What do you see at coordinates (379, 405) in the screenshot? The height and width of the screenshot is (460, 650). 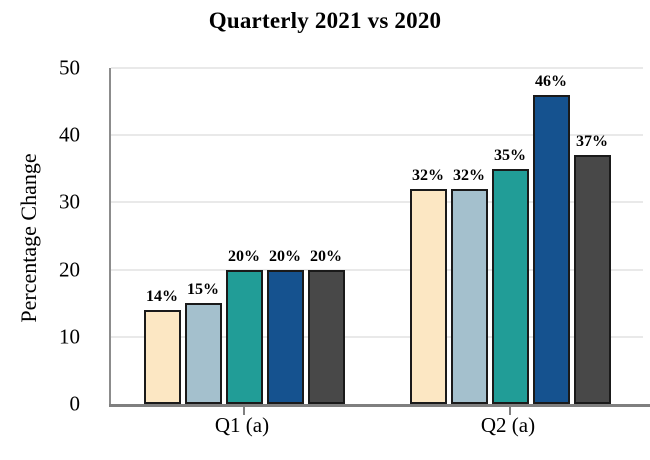 I see `x-axis-line` at bounding box center [379, 405].